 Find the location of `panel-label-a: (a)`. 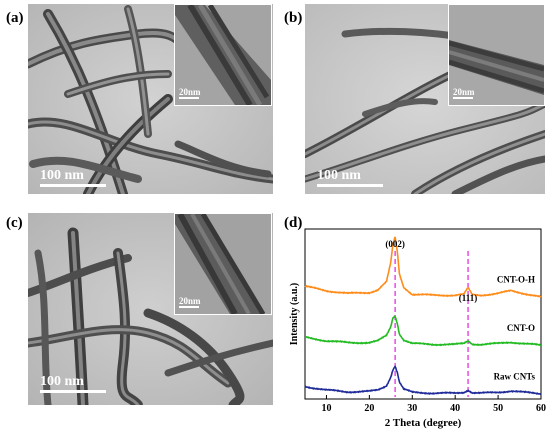

panel-label-a: (a) is located at coordinates (15, 18).